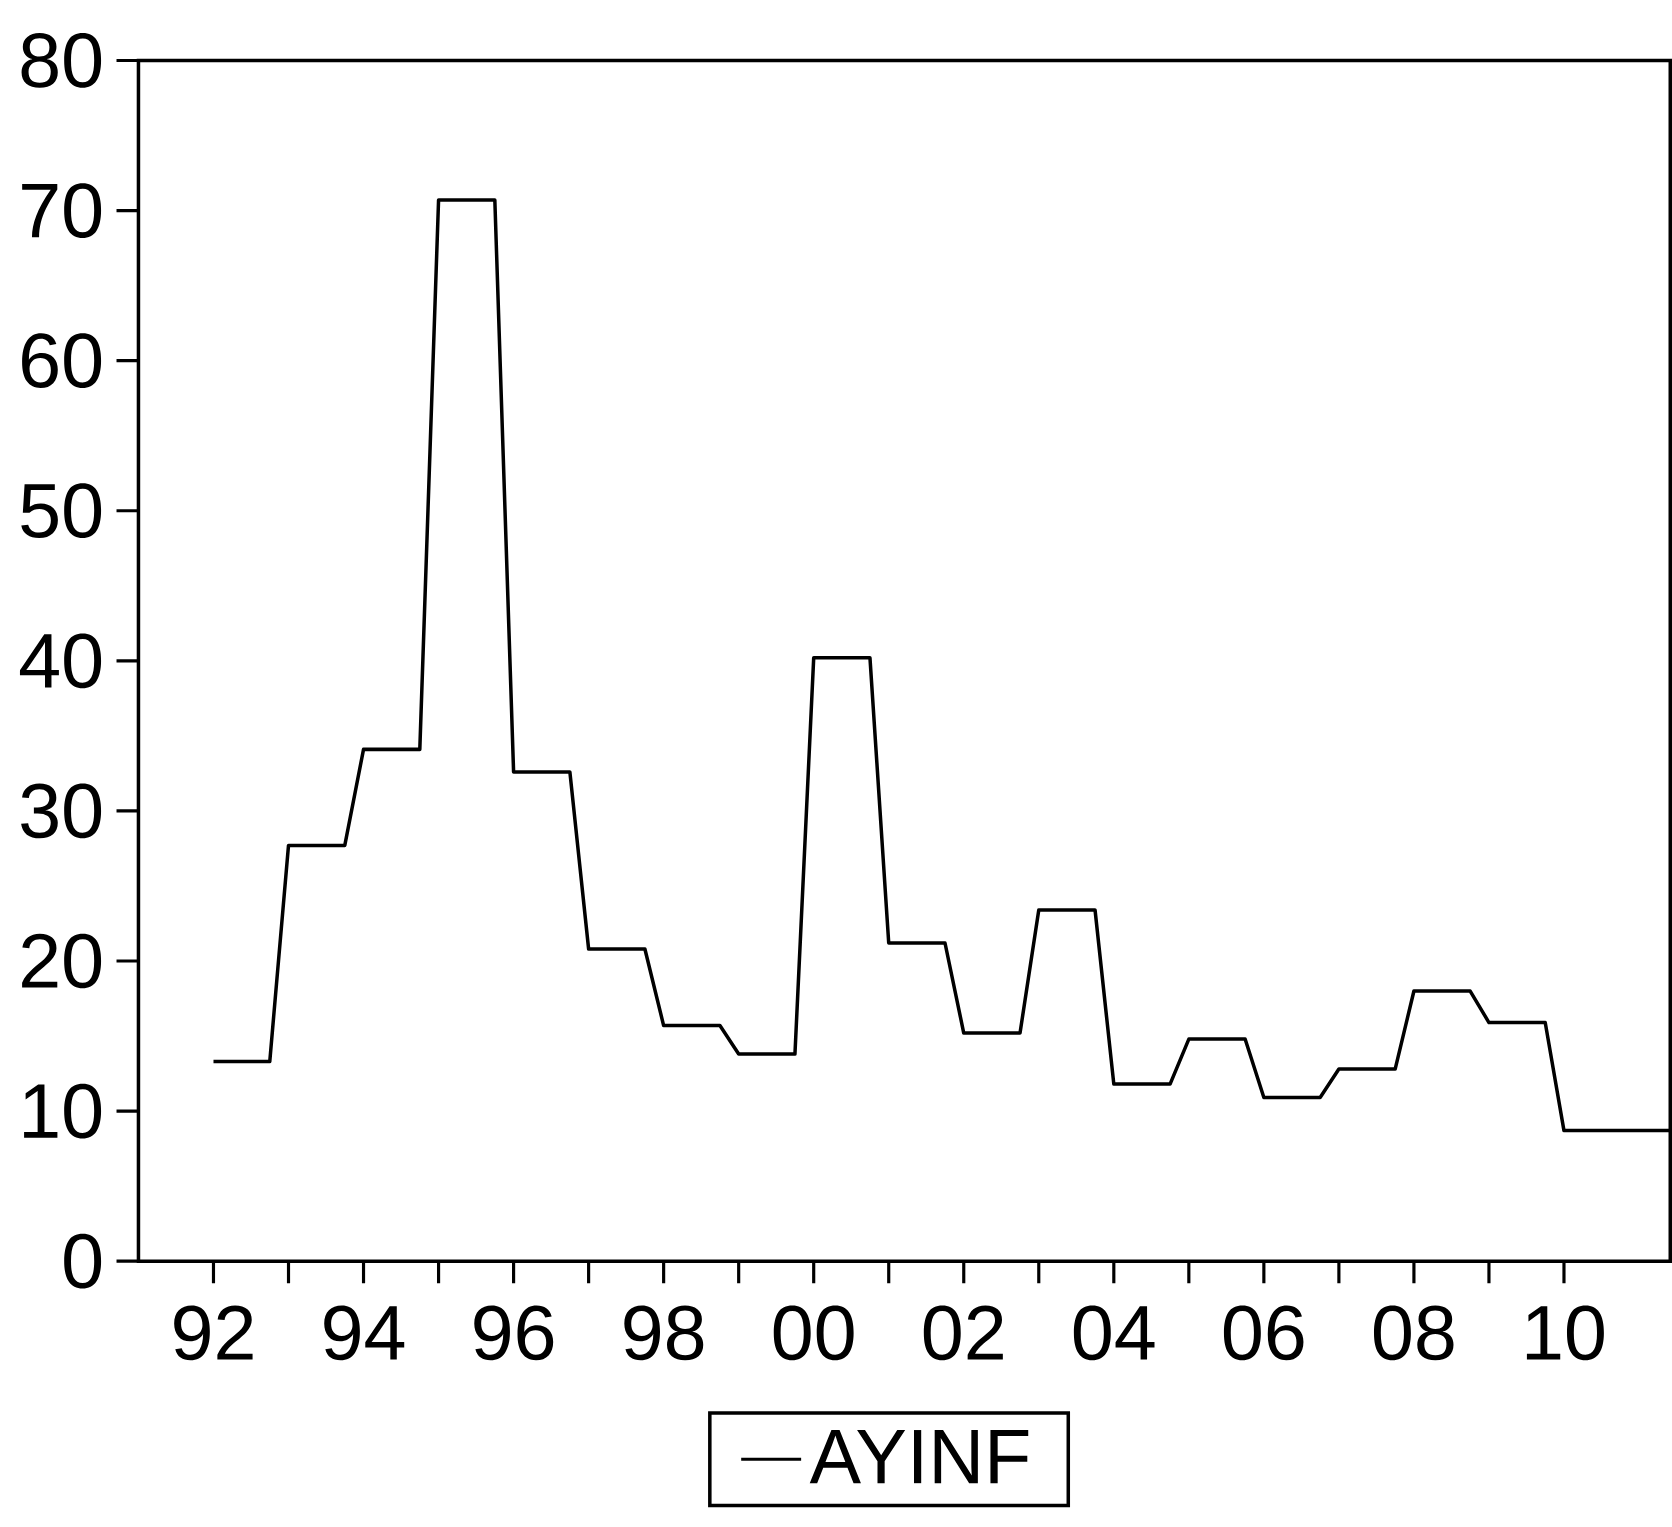 Image resolution: width=1672 pixels, height=1527 pixels. I want to click on x-tick-label: 10, so click(1565, 1333).